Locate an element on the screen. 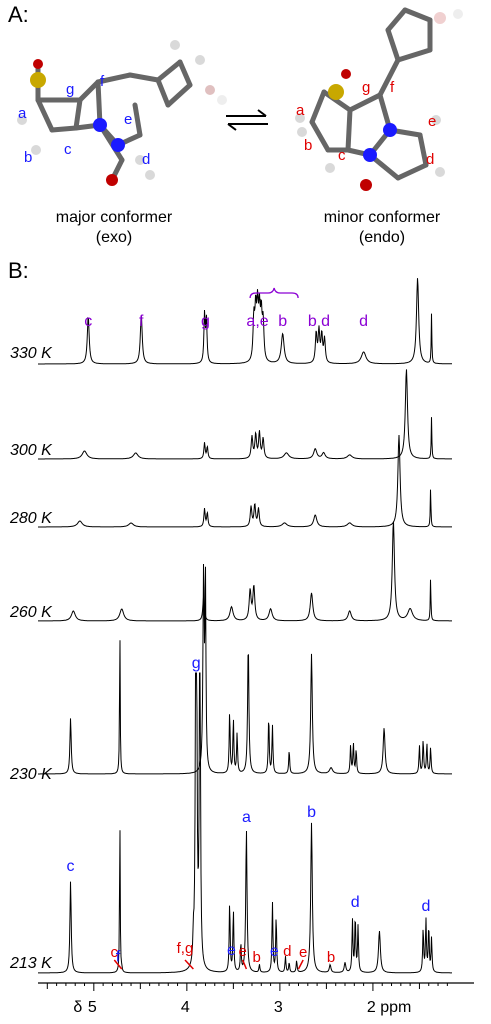 The height and width of the screenshot is (1024, 491). major-atom-label-d: d is located at coordinates (146, 159).